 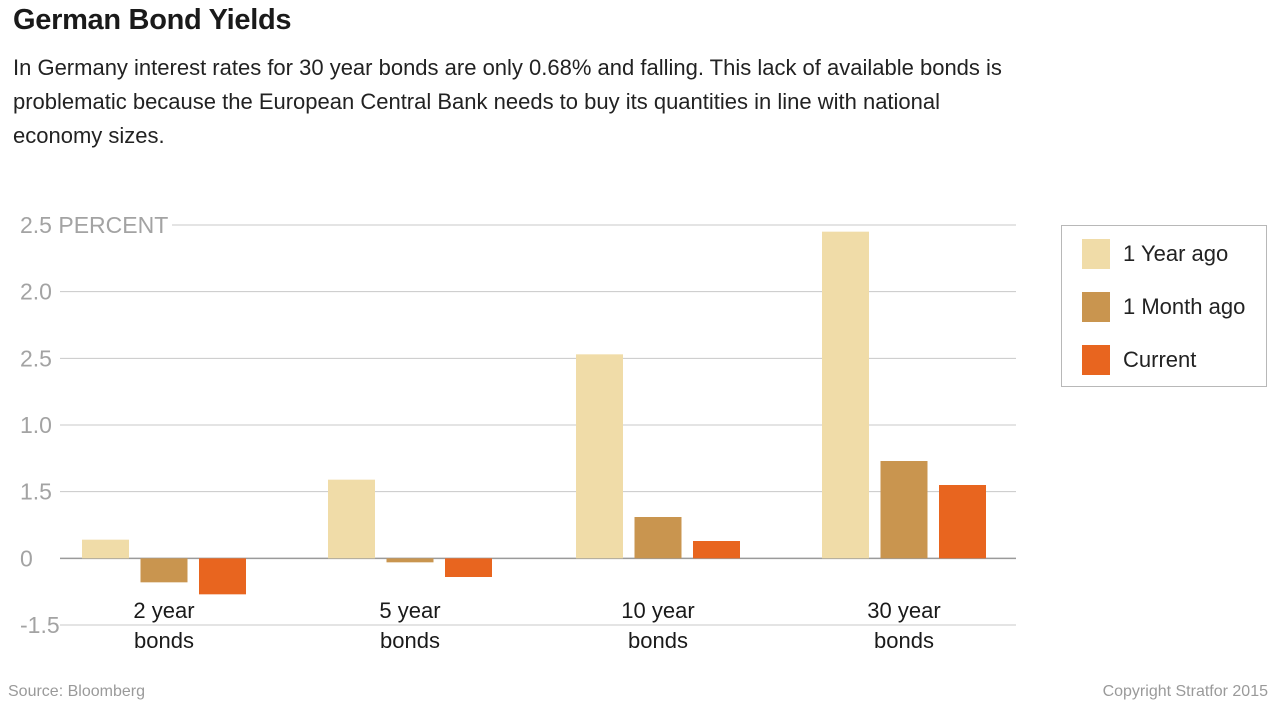 I want to click on legend-item-1-year-ago: 1 Year ago, so click(x=1155, y=254).